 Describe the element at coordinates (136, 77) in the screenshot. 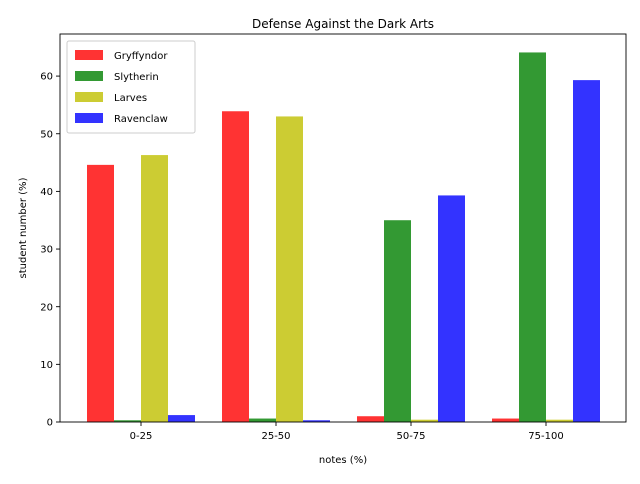

I see `legend-label-slytherin: Slytherin` at that location.